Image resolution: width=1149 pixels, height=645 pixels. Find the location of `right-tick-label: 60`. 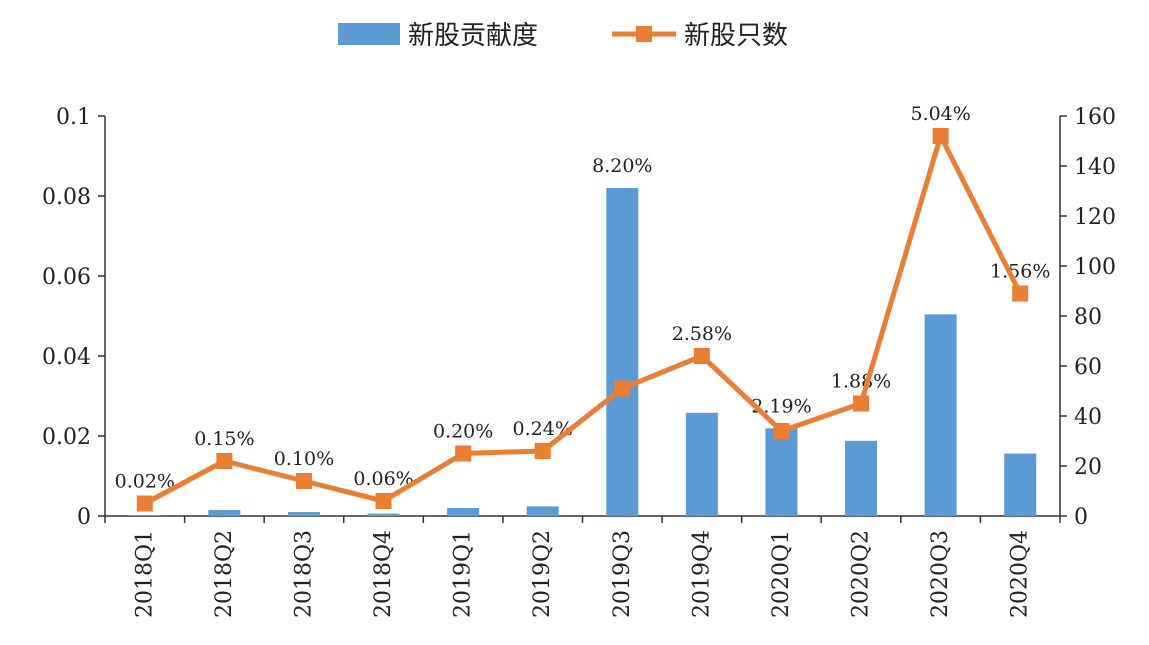

right-tick-label: 60 is located at coordinates (1088, 367).